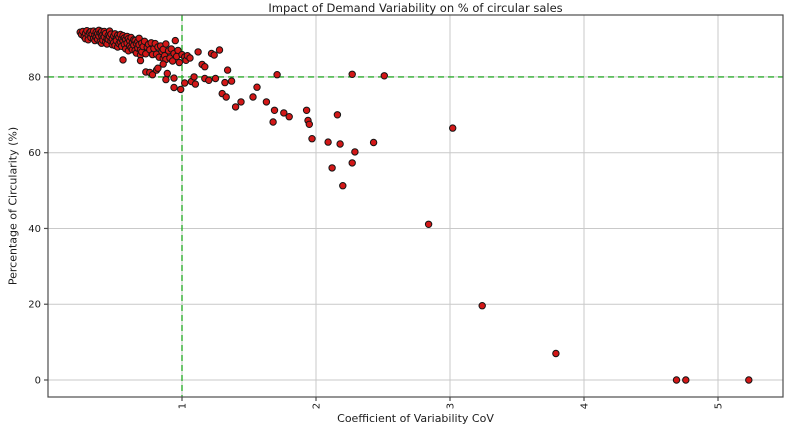  Describe the element at coordinates (34, 229) in the screenshot. I see `y-tick-label-40: 40` at that location.